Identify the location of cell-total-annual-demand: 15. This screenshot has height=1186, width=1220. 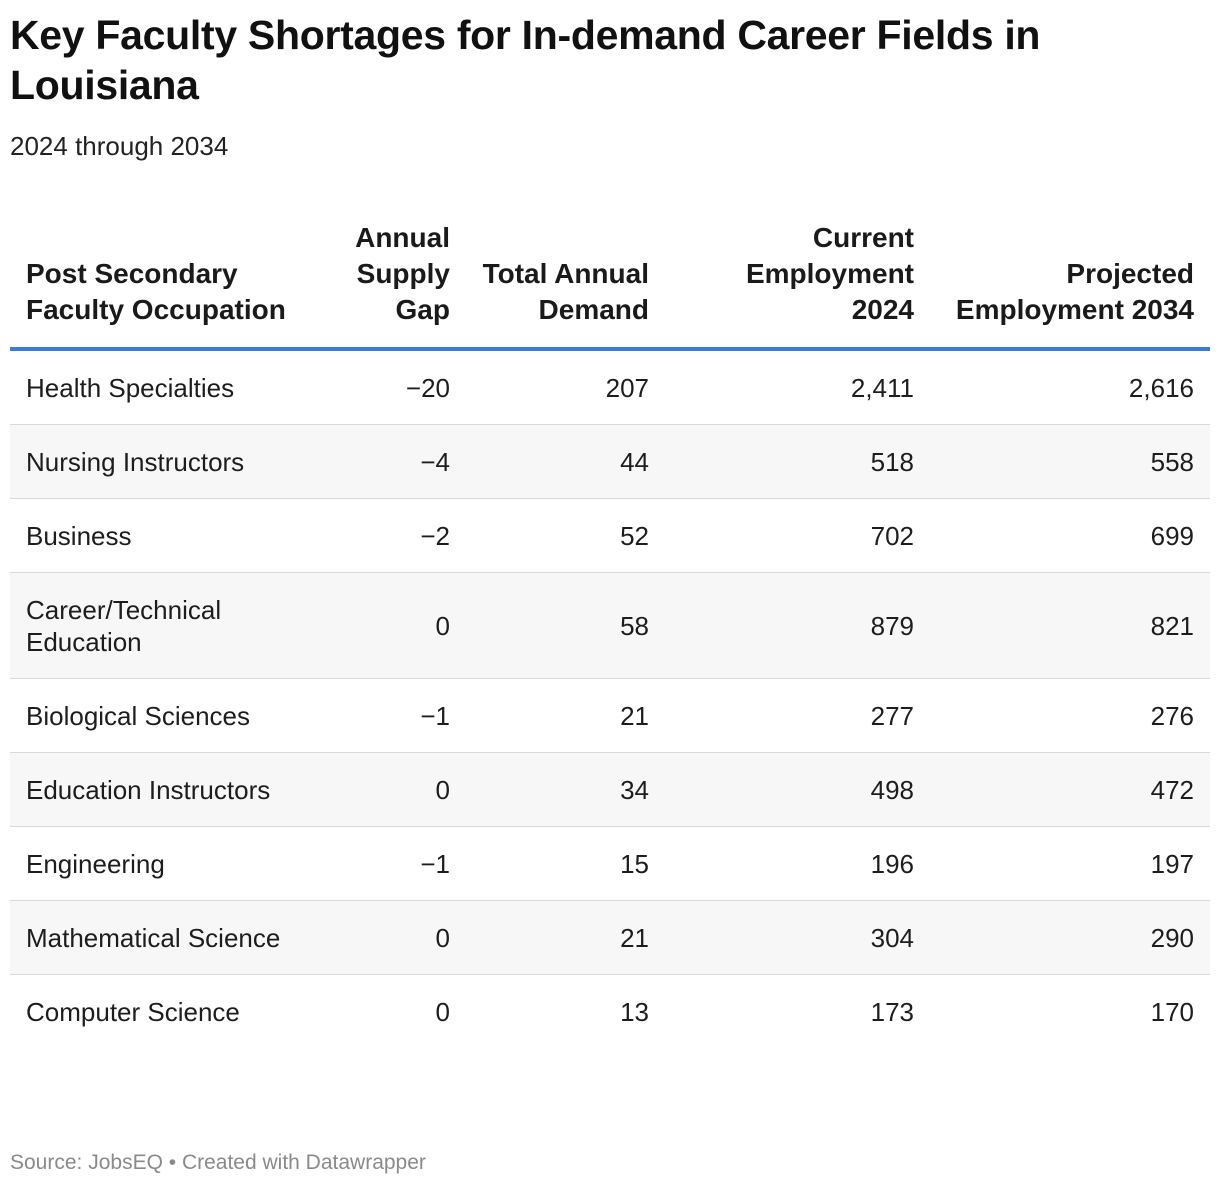
(565, 863).